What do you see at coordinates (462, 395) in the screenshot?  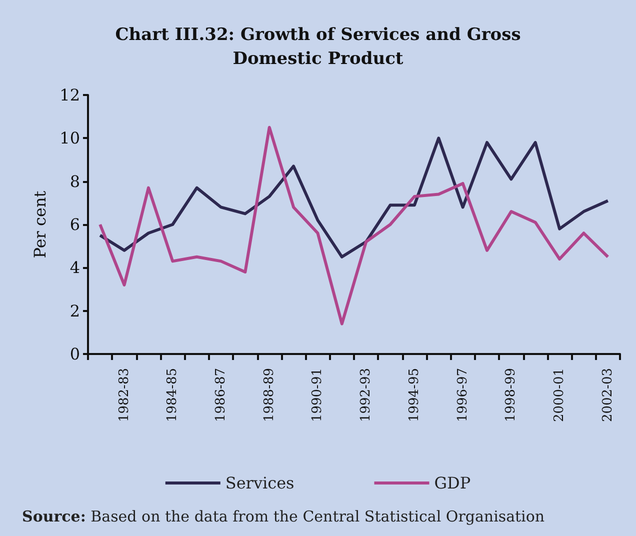 I see `x-tick-label: 1996-97` at bounding box center [462, 395].